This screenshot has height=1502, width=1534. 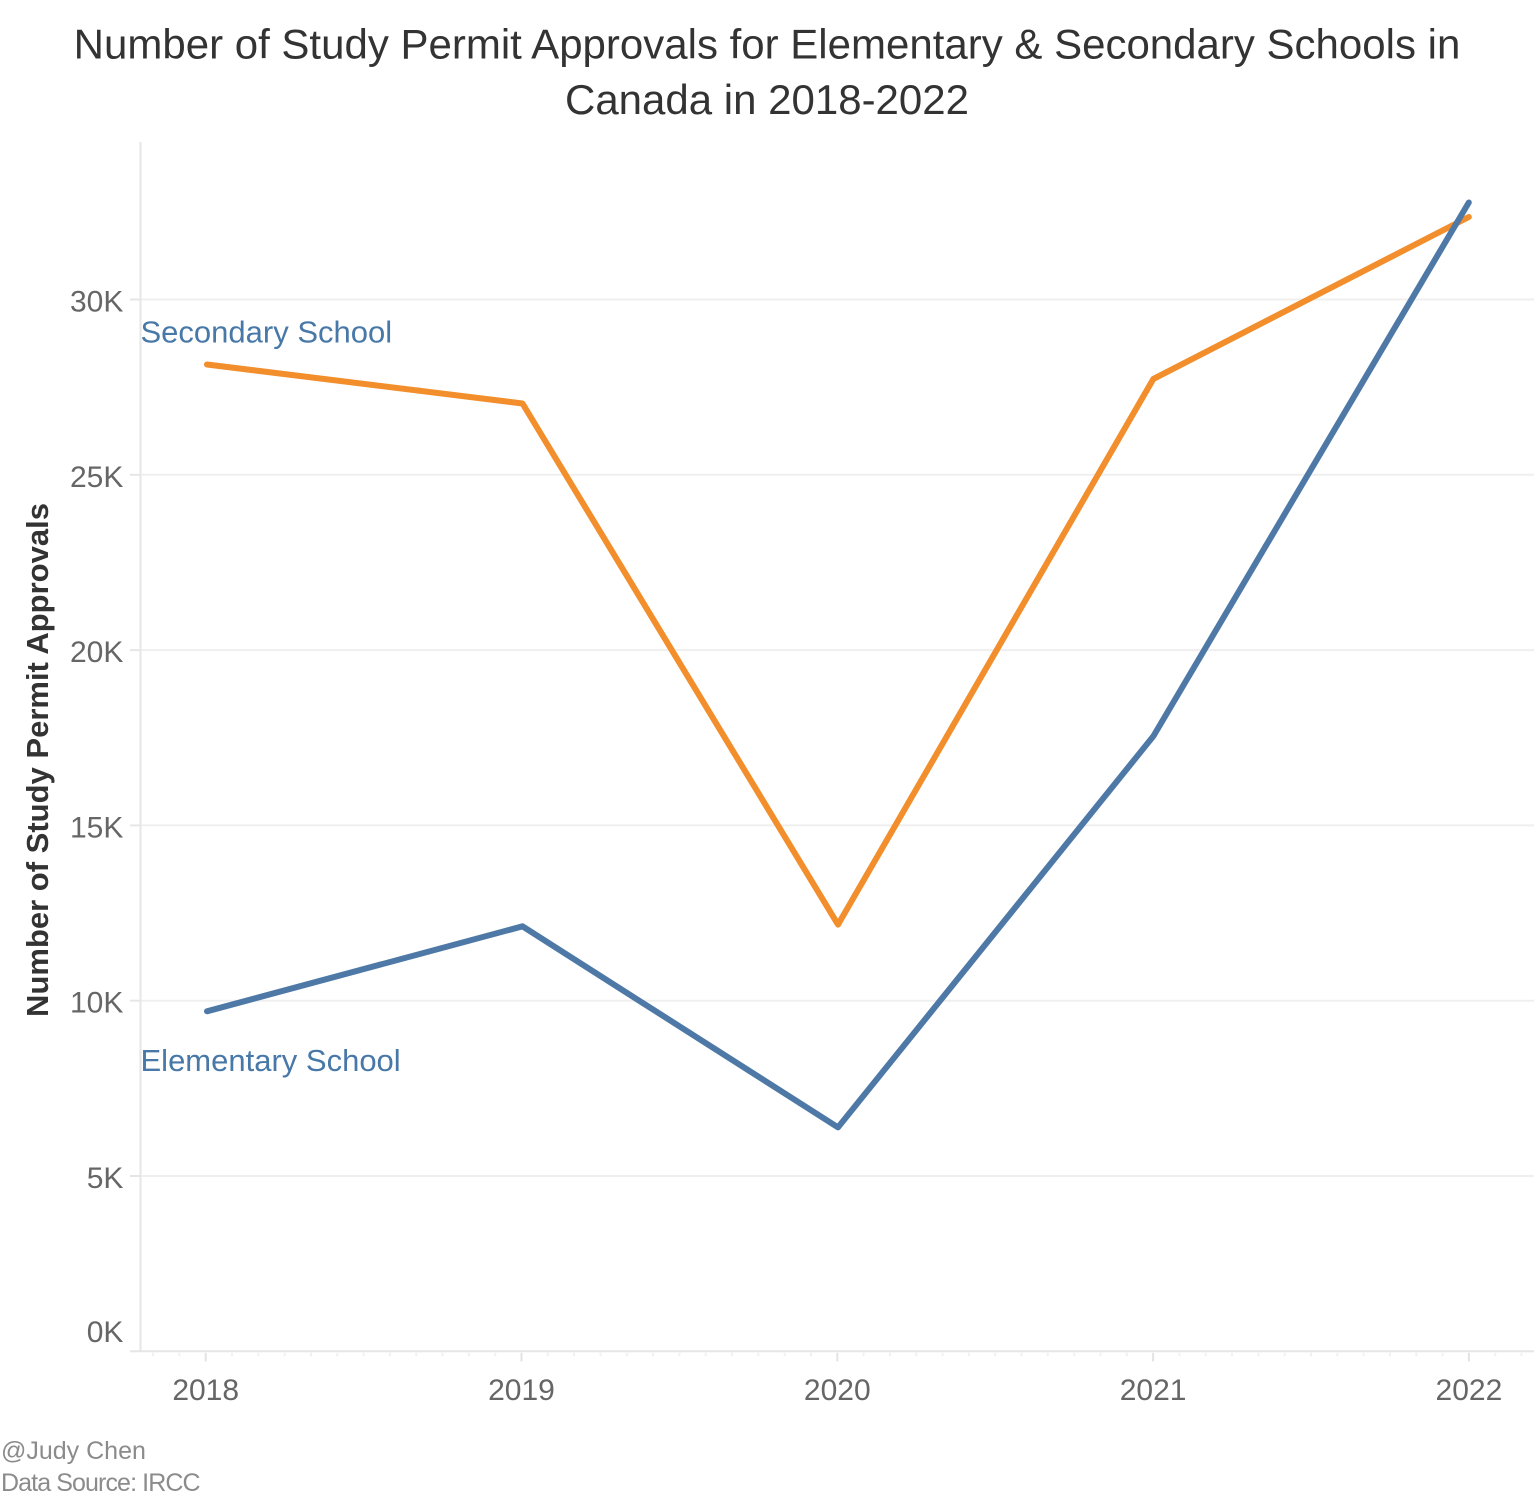 What do you see at coordinates (96, 827) in the screenshot?
I see `svg-text: 15K` at bounding box center [96, 827].